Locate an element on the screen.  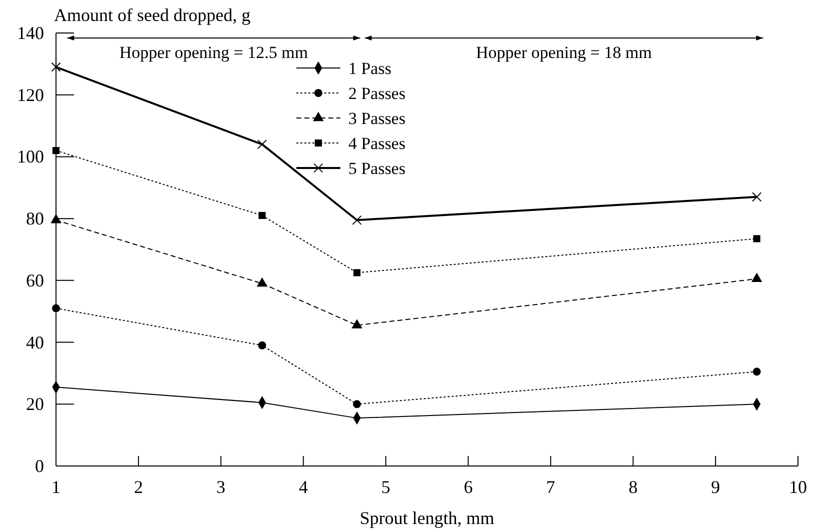
annotation: Hopper opening = 12.5 mm is located at coordinates (213, 52).